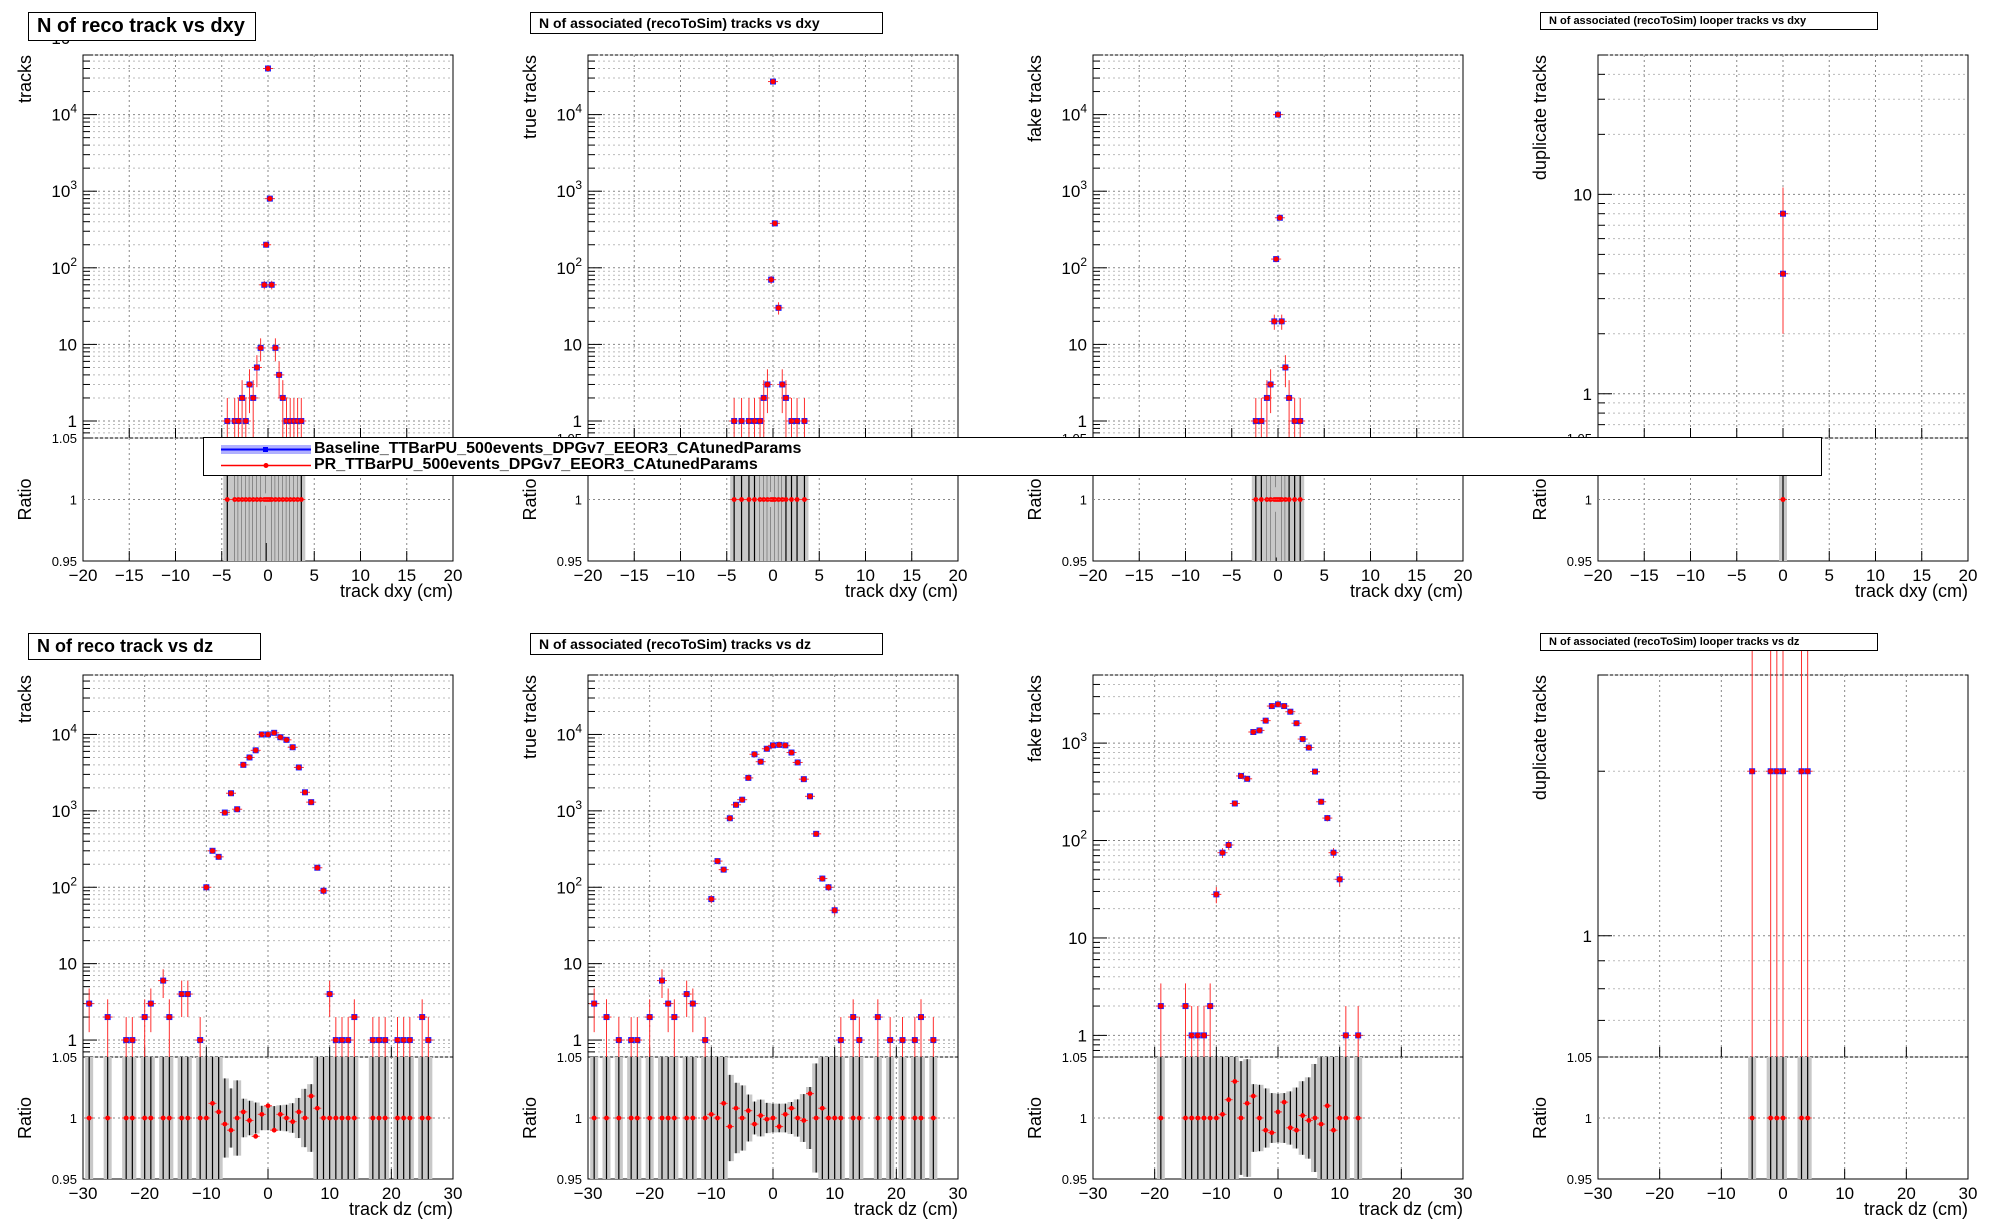 Image resolution: width=1996 pixels, height=1222 pixels. I want to click on x-tick-label: −15, so click(1644, 575).